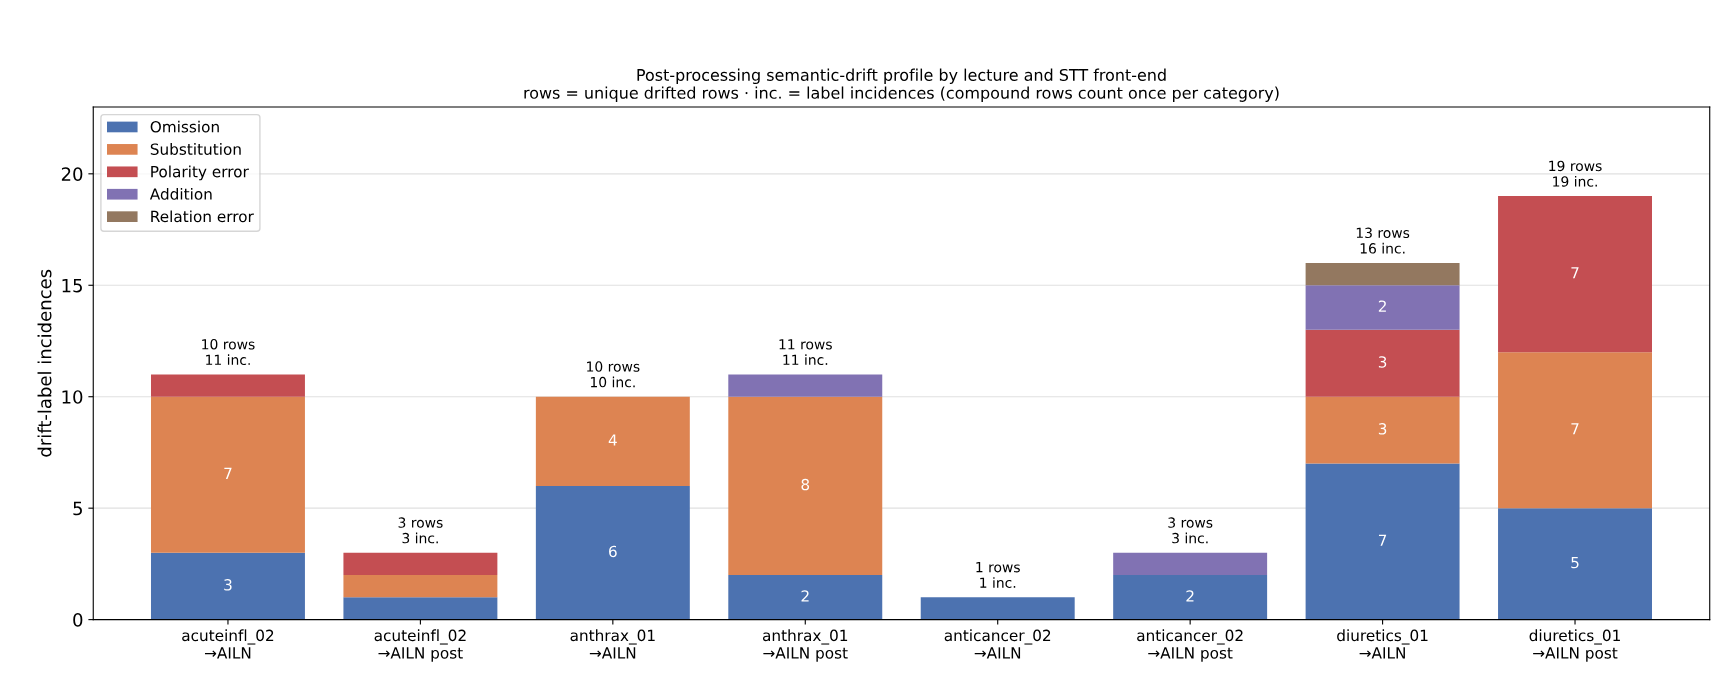 The image size is (1727, 690). Describe the element at coordinates (202, 216) in the screenshot. I see `legend-label: Relation error` at that location.